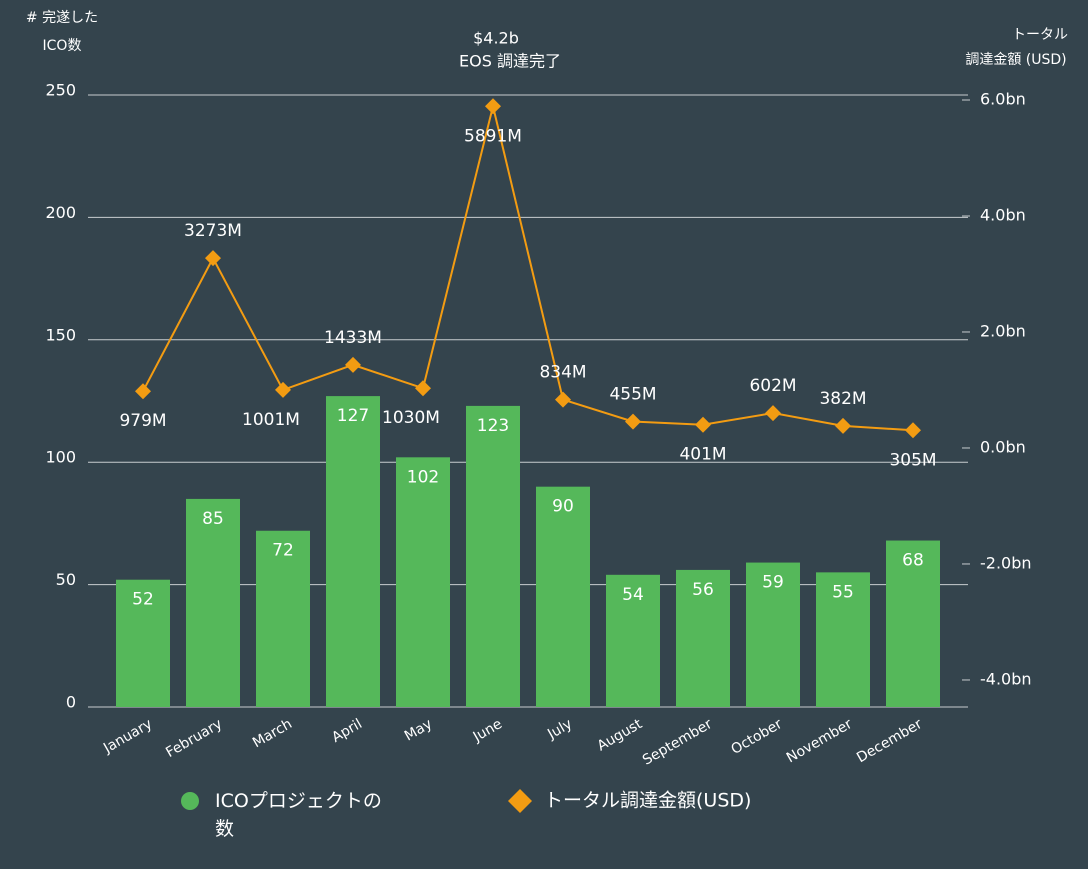 Image resolution: width=1088 pixels, height=869 pixels. What do you see at coordinates (559, 729) in the screenshot?
I see `x-tick-label: July` at bounding box center [559, 729].